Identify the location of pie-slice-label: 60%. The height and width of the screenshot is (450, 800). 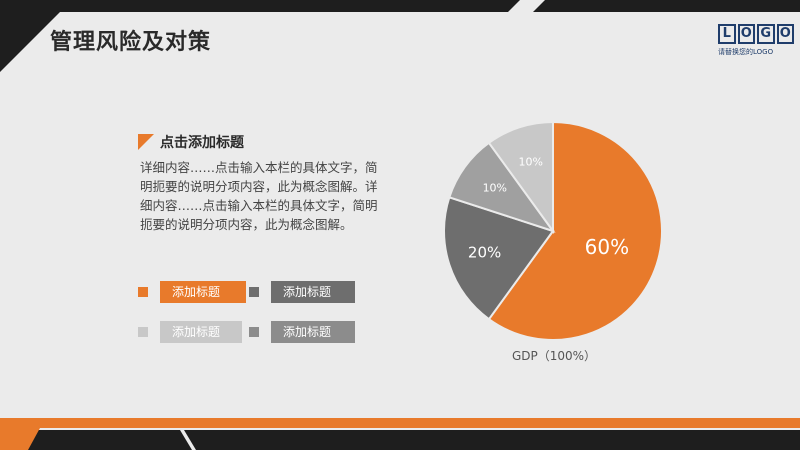
(607, 247).